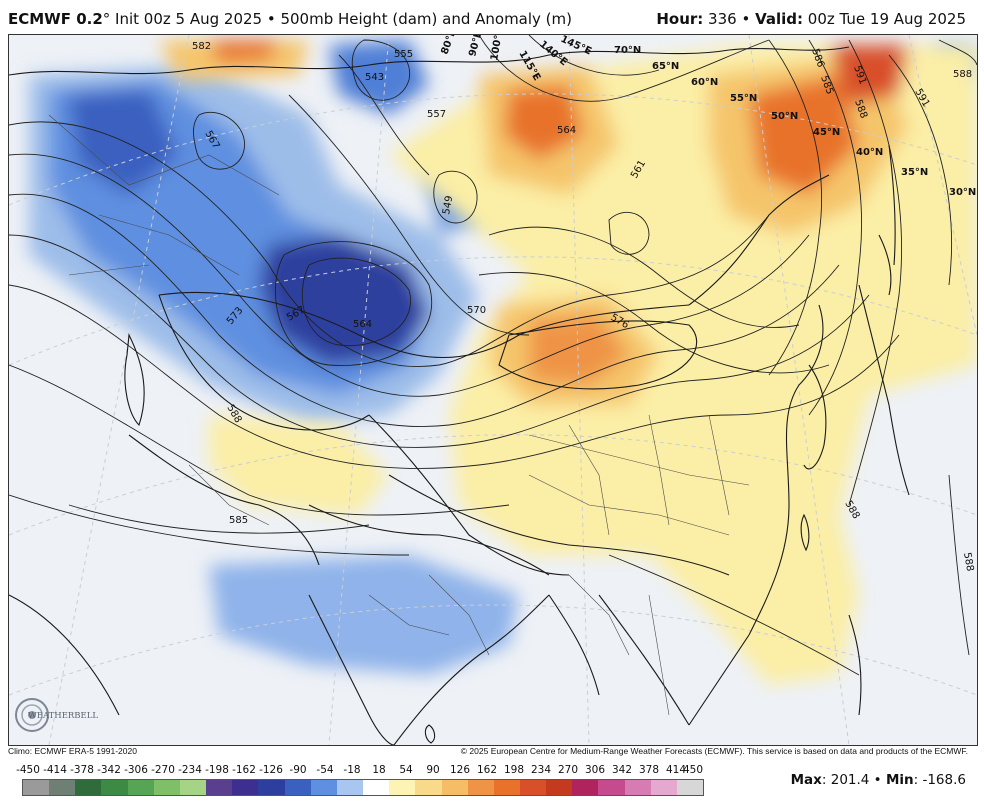 Image resolution: width=984 pixels, height=808 pixels. Describe the element at coordinates (344, 300) in the screenshot. I see `negative-anomaly-strong-core` at that location.